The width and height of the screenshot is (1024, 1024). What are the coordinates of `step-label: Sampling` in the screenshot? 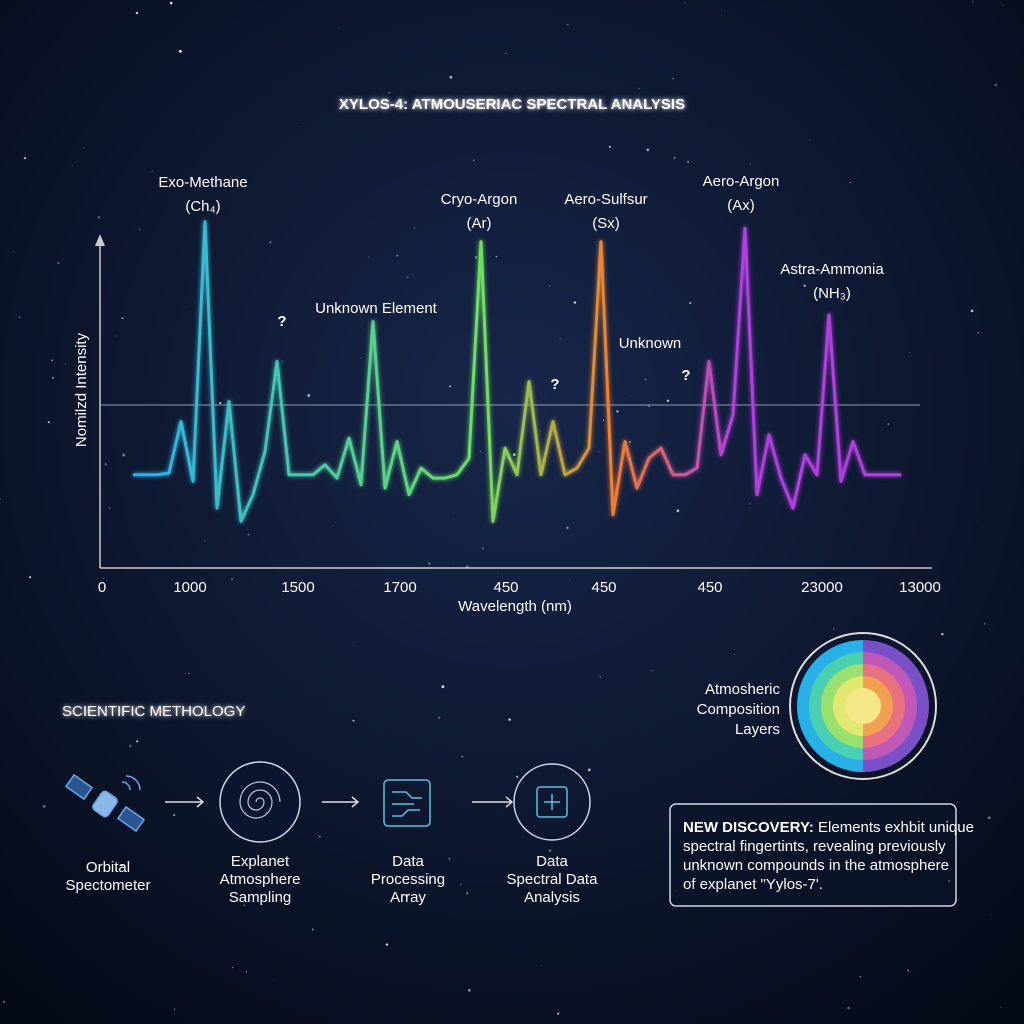 It's located at (260, 897).